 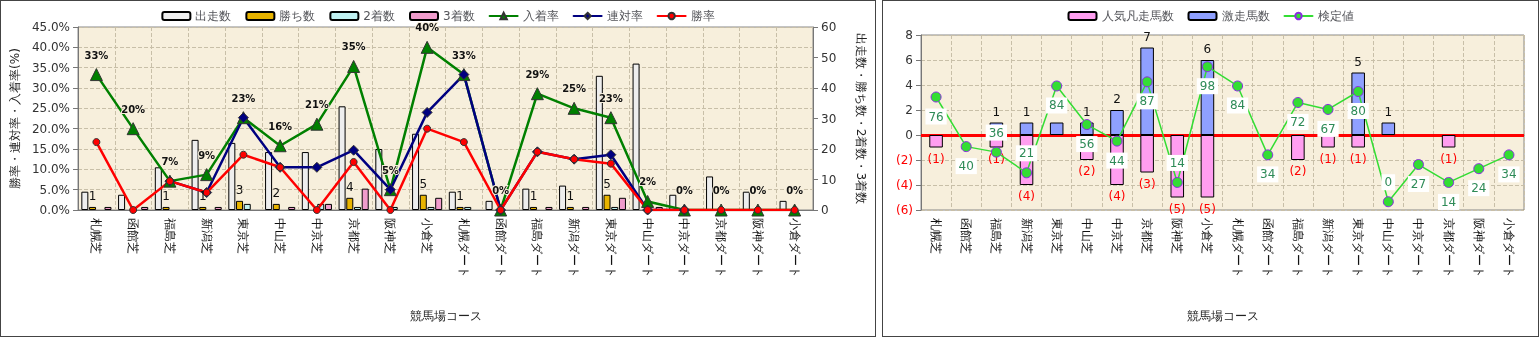 I want to click on y-tick-label: 5.0%, so click(x=55, y=189).